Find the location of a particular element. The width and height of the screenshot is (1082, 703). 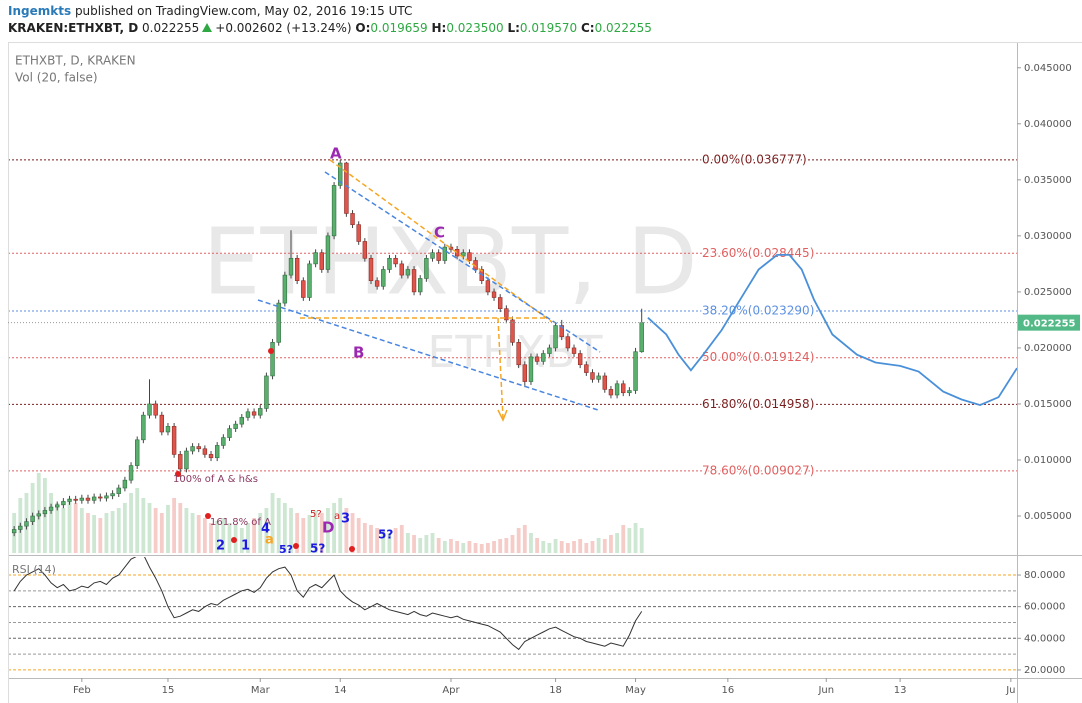

l-value: 0.019570 is located at coordinates (548, 28).